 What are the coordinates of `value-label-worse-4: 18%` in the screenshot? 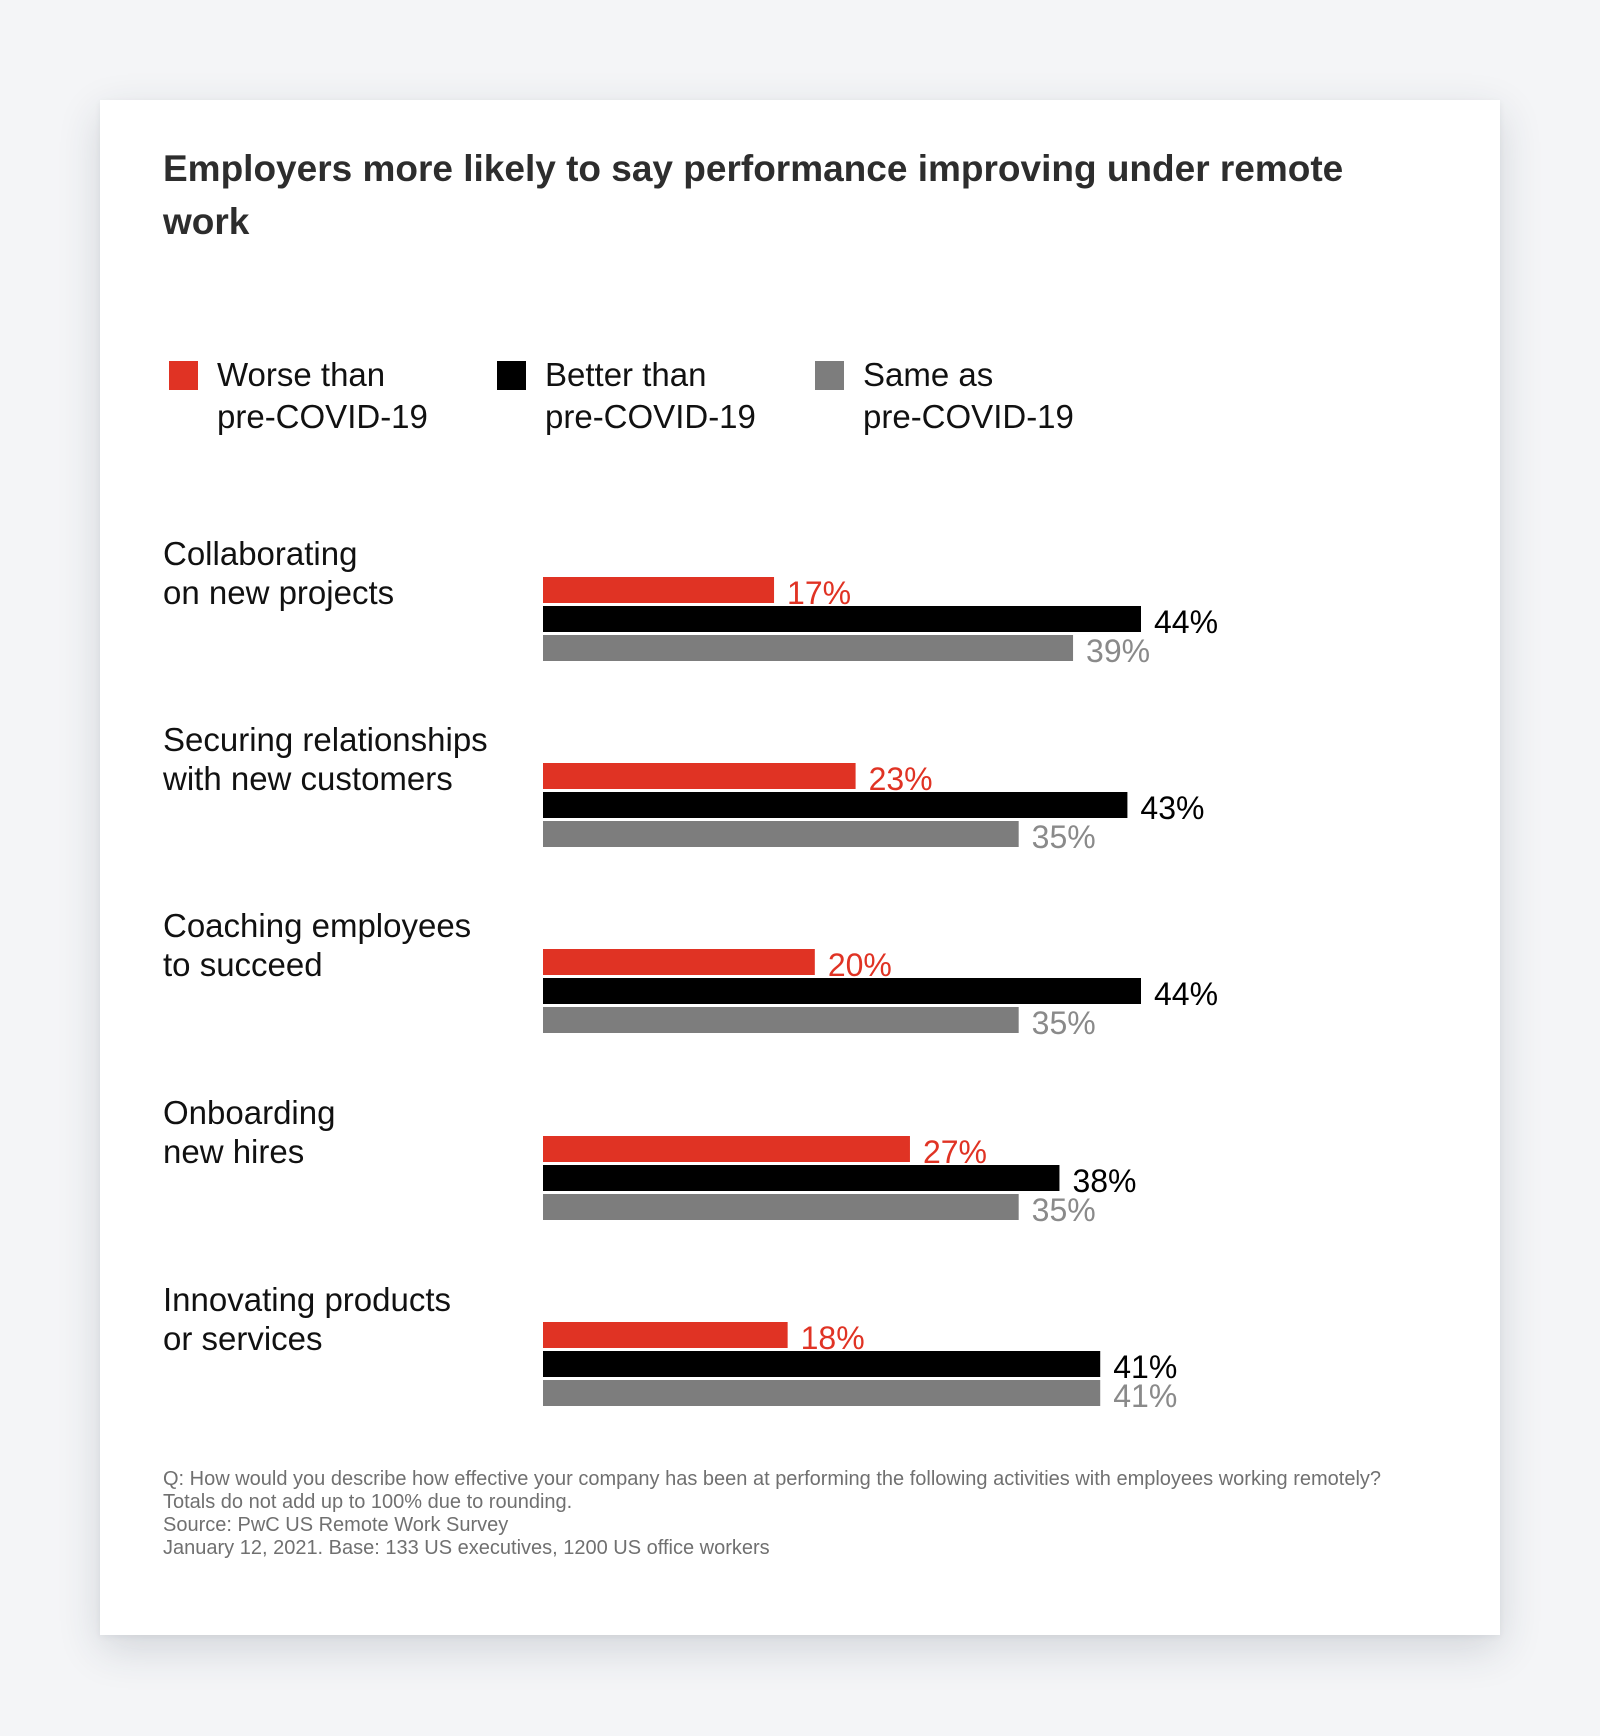 It's located at (833, 1338).